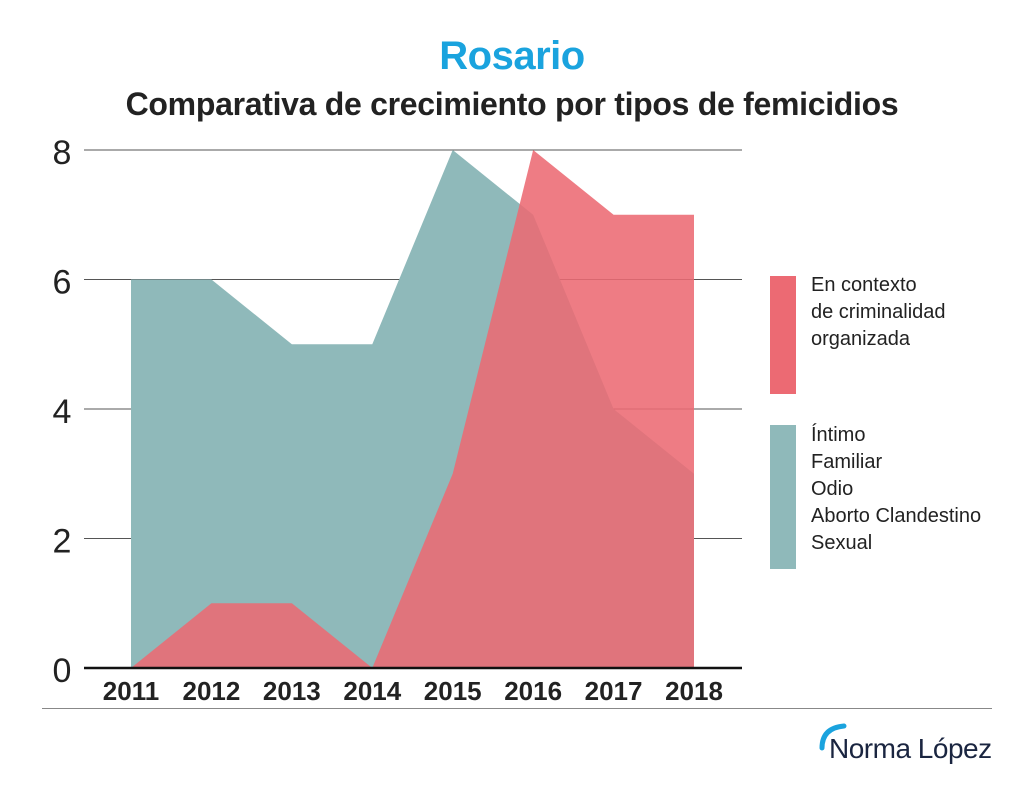 This screenshot has width=1024, height=787. I want to click on y-tick-label: 4, so click(62, 412).